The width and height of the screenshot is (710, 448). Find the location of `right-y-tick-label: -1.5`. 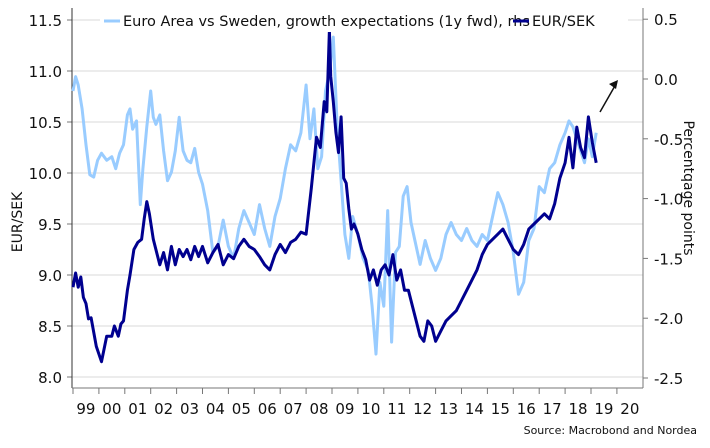

right-y-tick-label: -1.5 is located at coordinates (668, 259).